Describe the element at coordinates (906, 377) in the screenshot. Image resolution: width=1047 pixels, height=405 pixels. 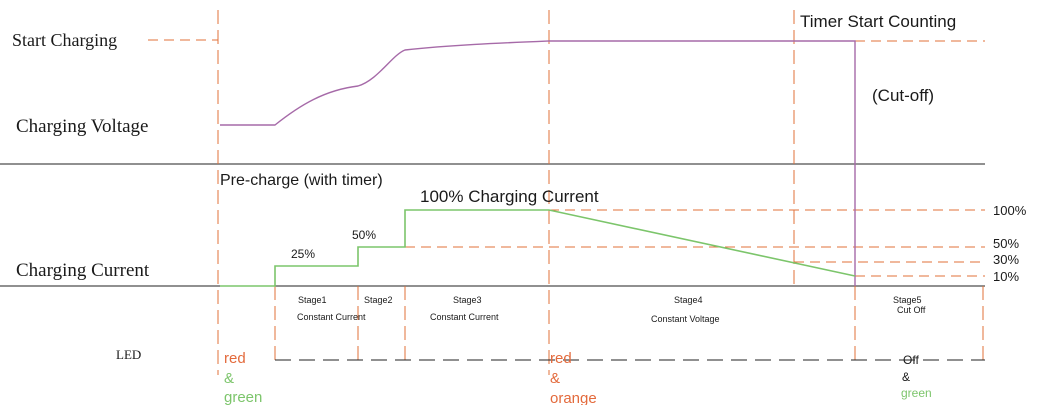
I see `led-amp-3: &` at that location.